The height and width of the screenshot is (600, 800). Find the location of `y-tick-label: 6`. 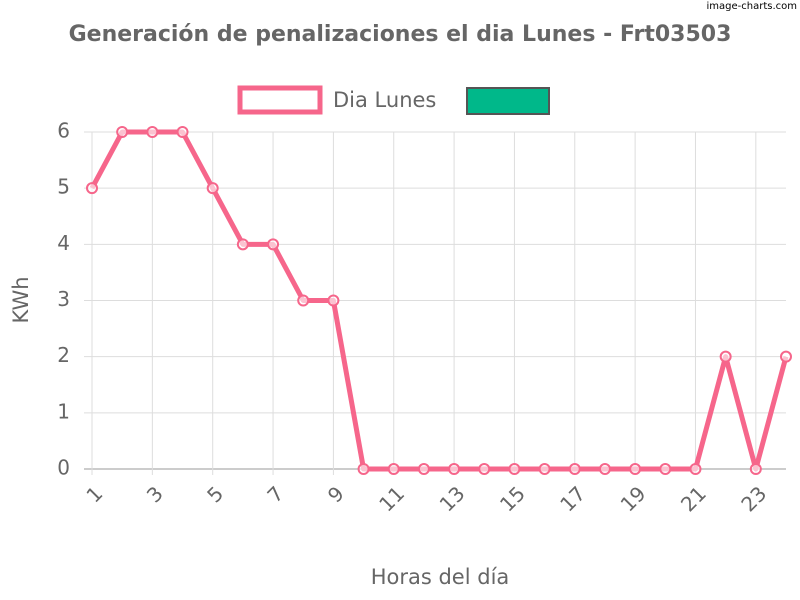

y-tick-label: 6 is located at coordinates (63, 131).